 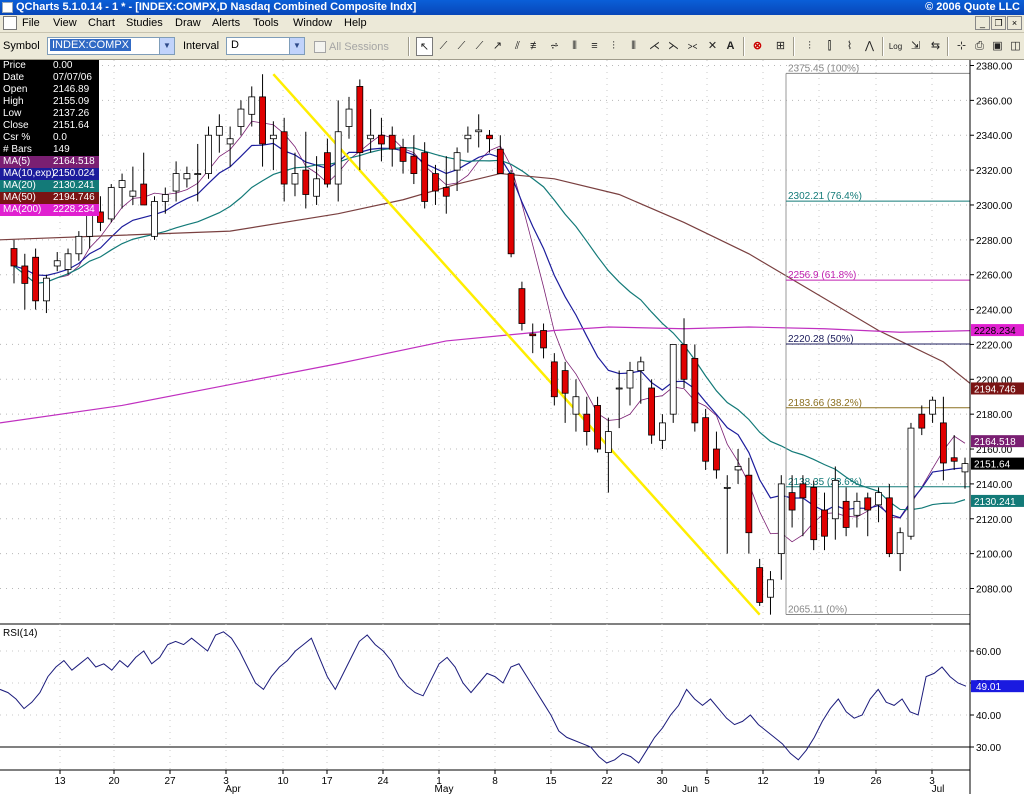 What do you see at coordinates (935, 46) in the screenshot?
I see `scroll-icon: ⇆` at bounding box center [935, 46].